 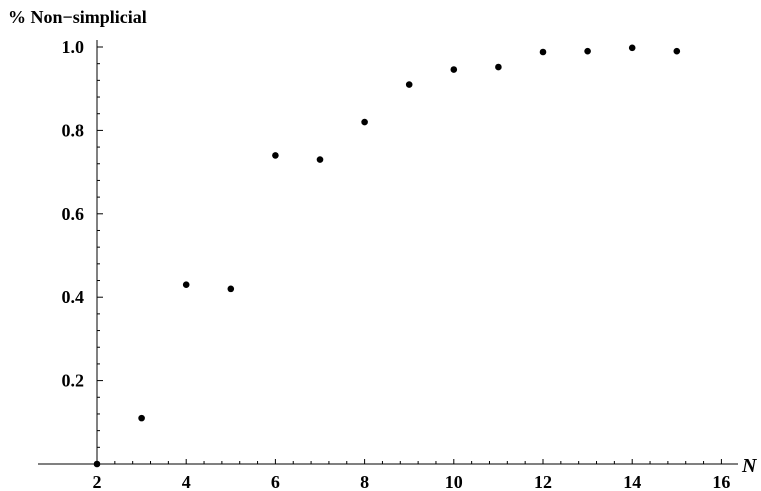 I want to click on y-tick-label: 0.6, so click(x=73, y=214).